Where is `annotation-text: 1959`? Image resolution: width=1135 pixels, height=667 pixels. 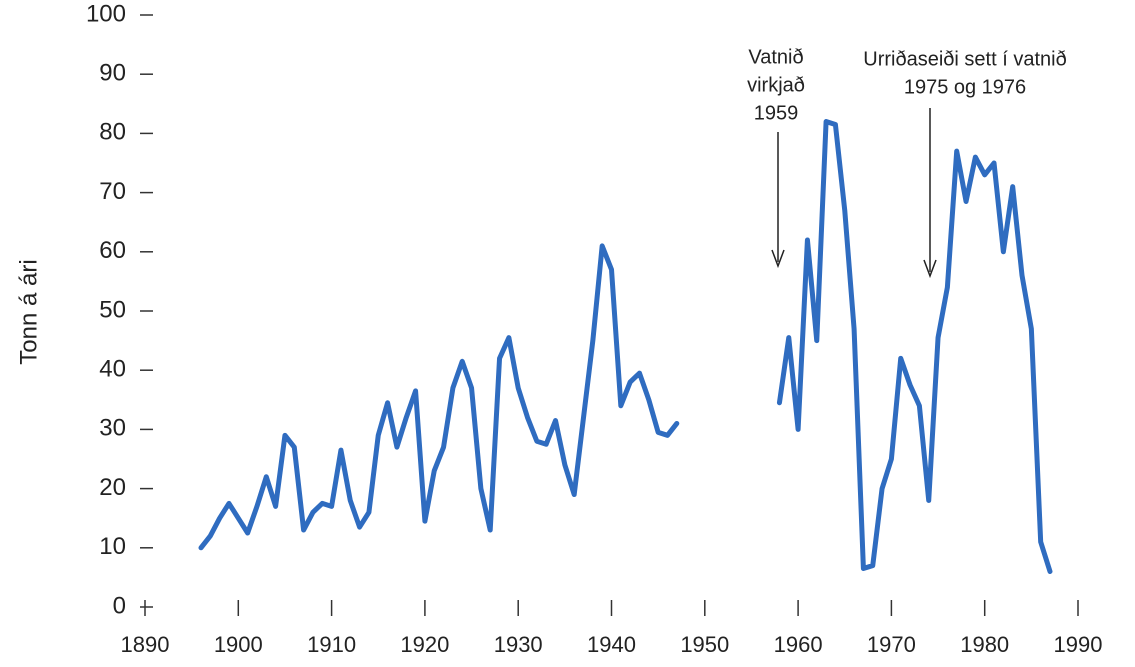
annotation-text: 1959 is located at coordinates (776, 113).